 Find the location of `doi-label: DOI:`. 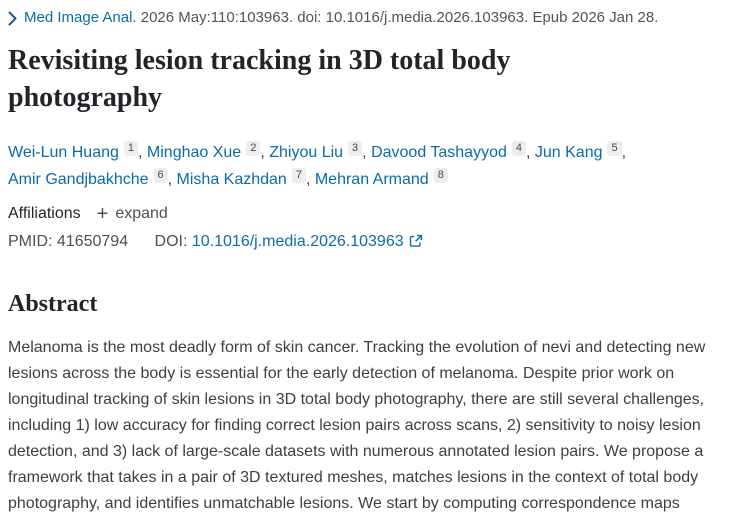

doi-label: DOI: is located at coordinates (171, 242).